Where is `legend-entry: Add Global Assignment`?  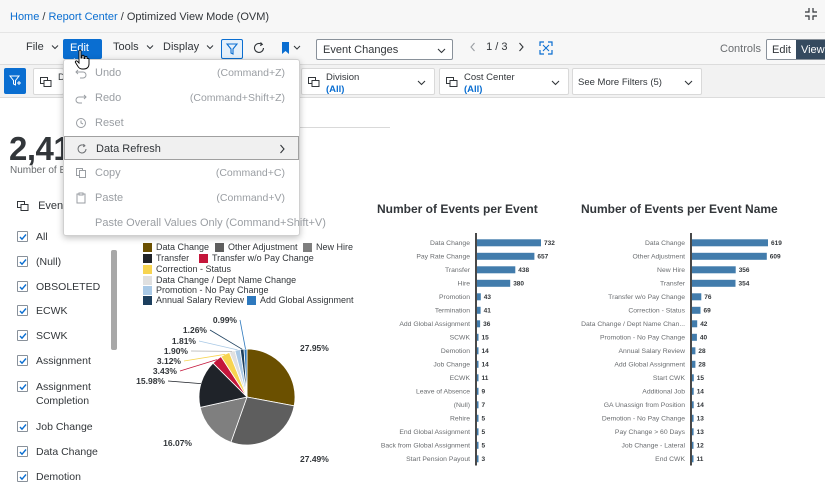 legend-entry: Add Global Assignment is located at coordinates (300, 300).